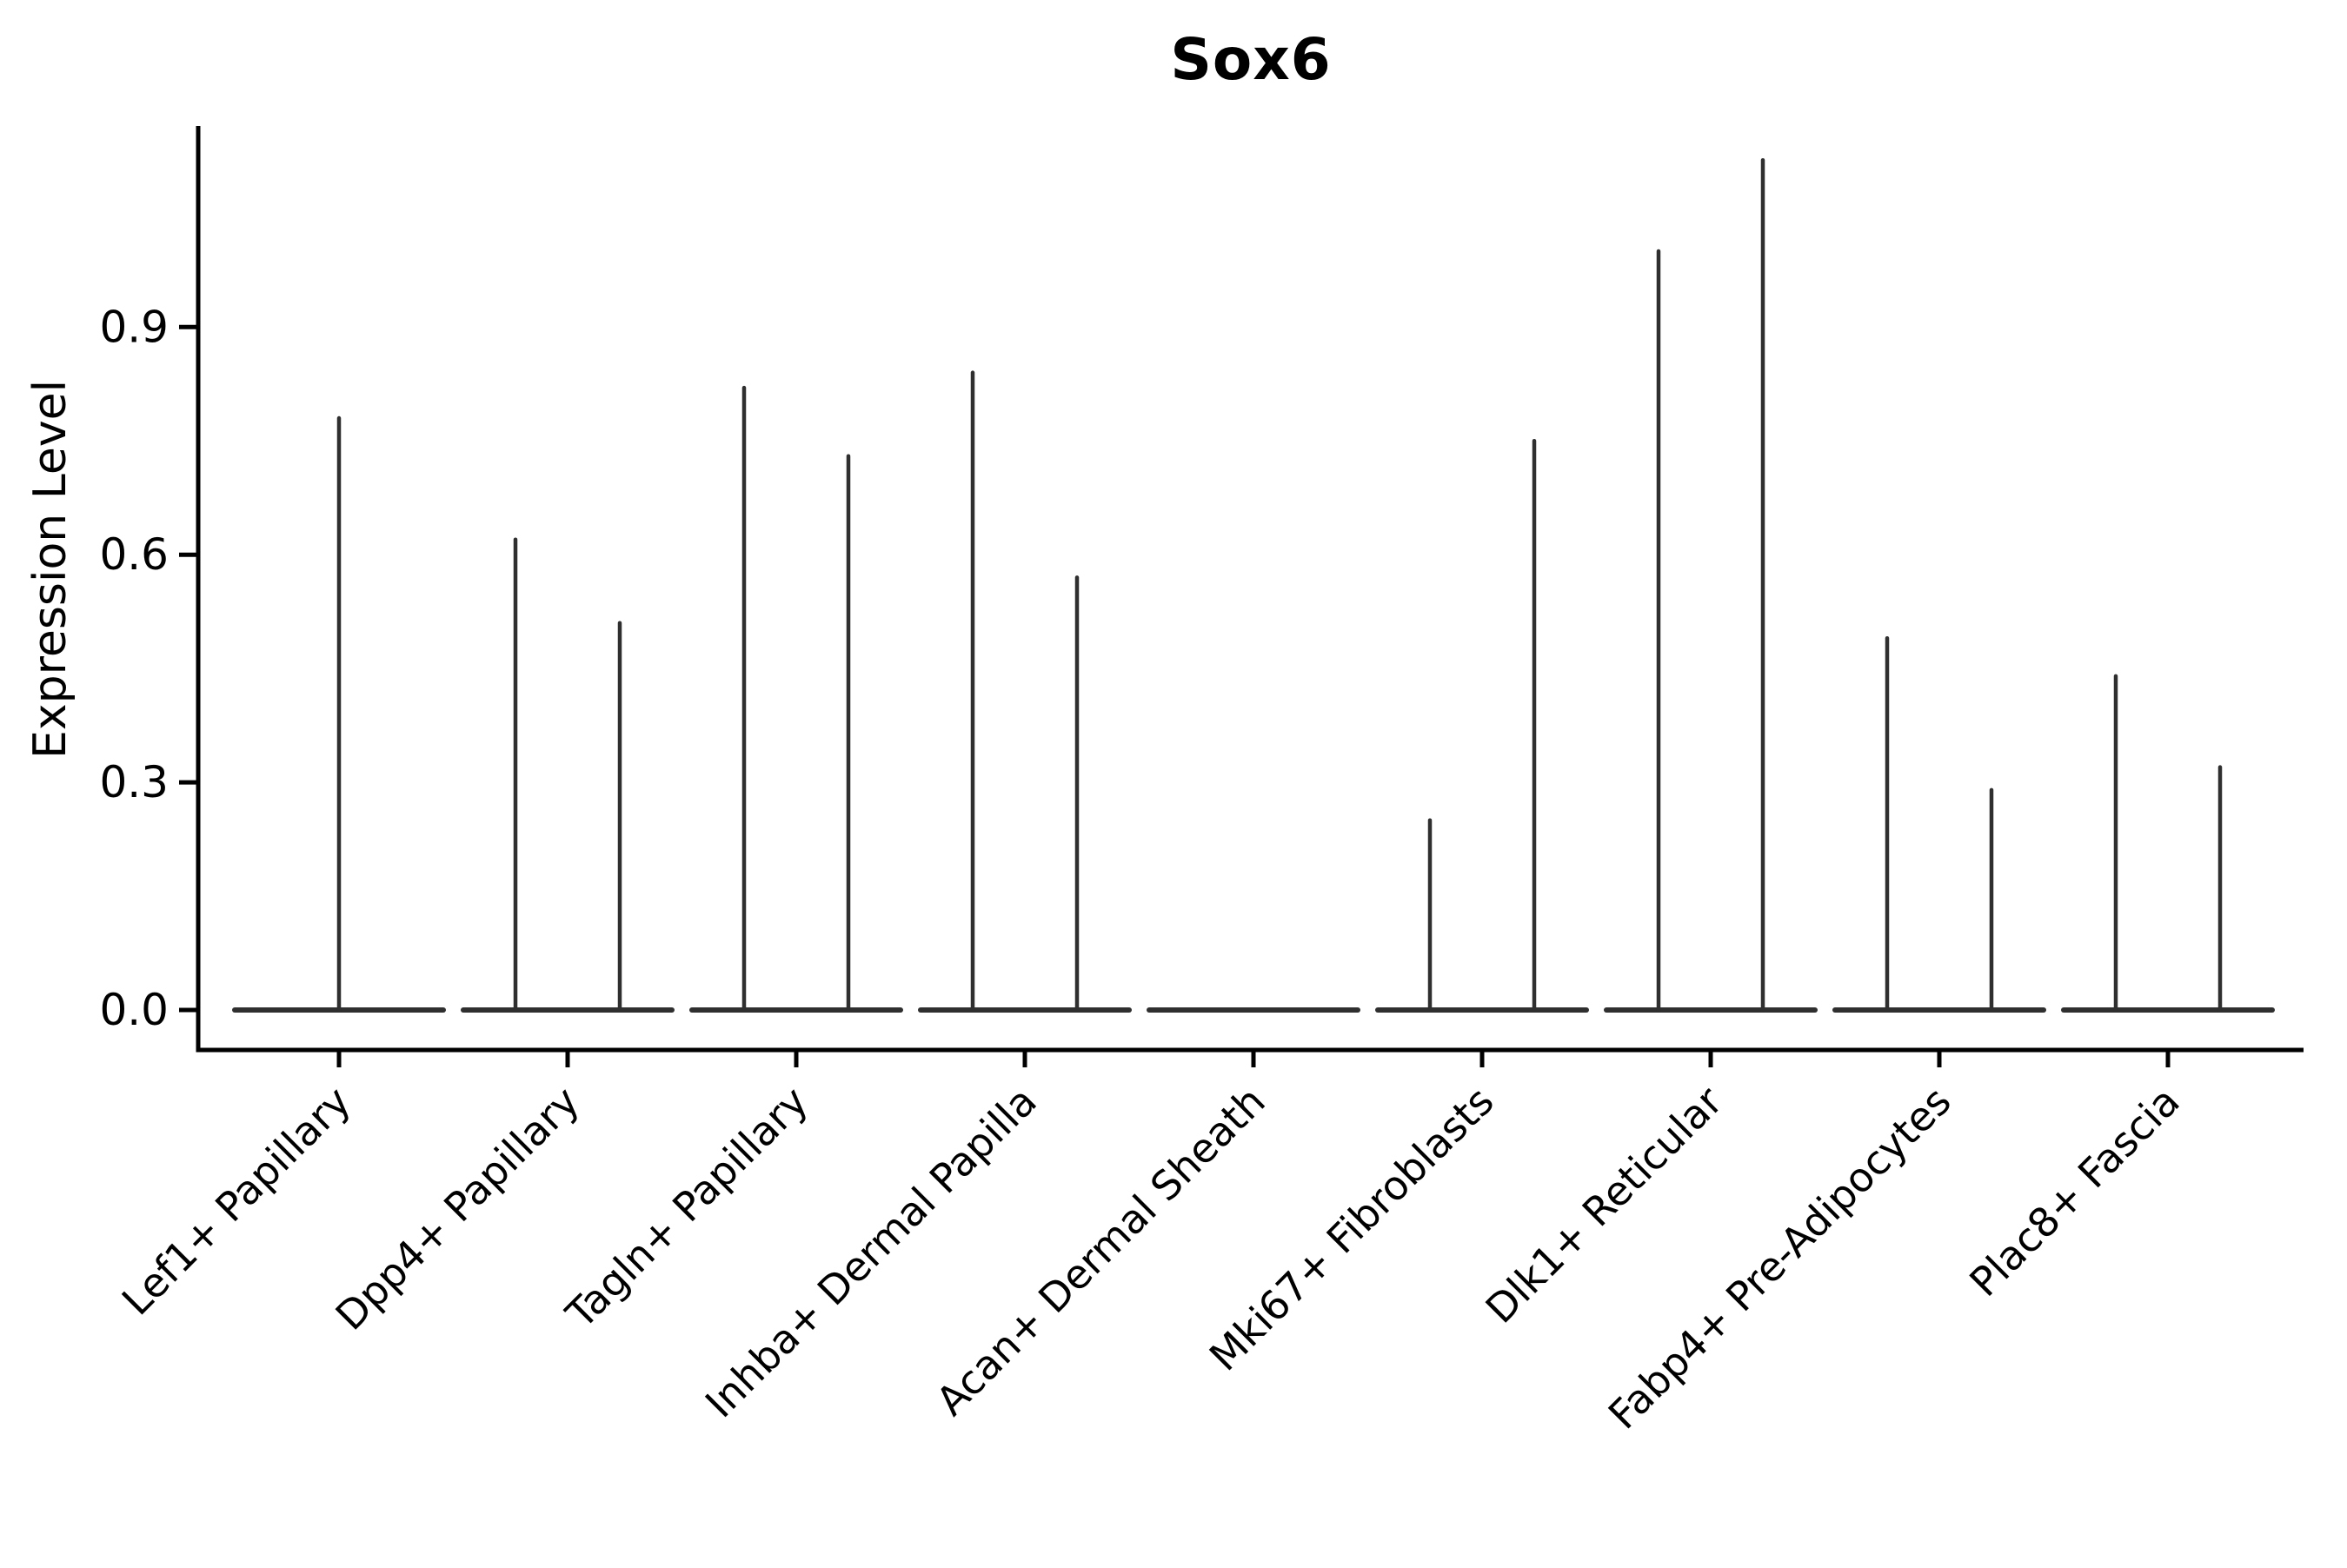  Describe the element at coordinates (457, 1208) in the screenshot. I see `x-category-label: Dpp4+ Papillary` at that location.